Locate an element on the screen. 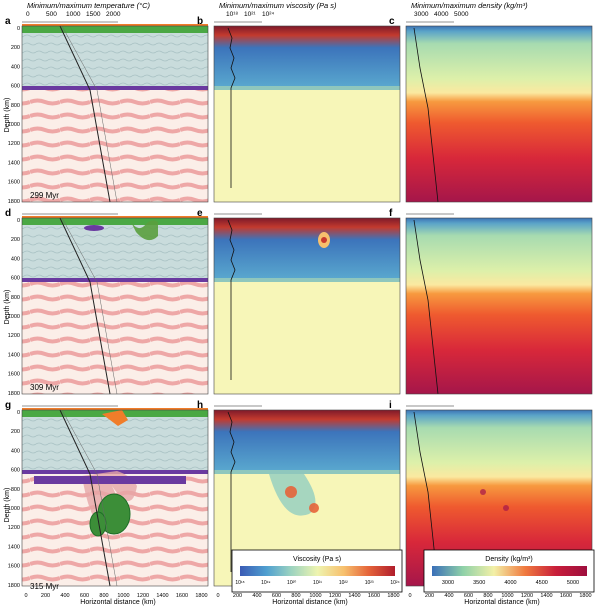  xlabel-col2: Horizontal distance (km) is located at coordinates (309, 602).